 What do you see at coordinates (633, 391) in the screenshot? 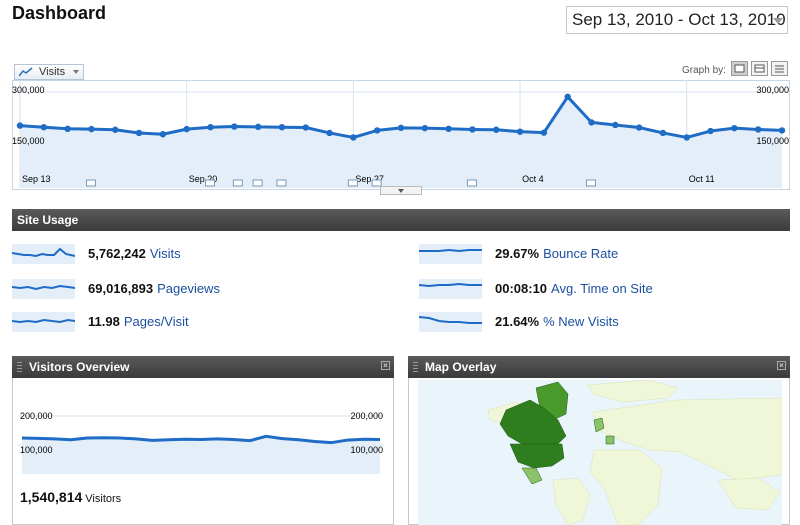
I see `map-region-arctic` at bounding box center [633, 391].